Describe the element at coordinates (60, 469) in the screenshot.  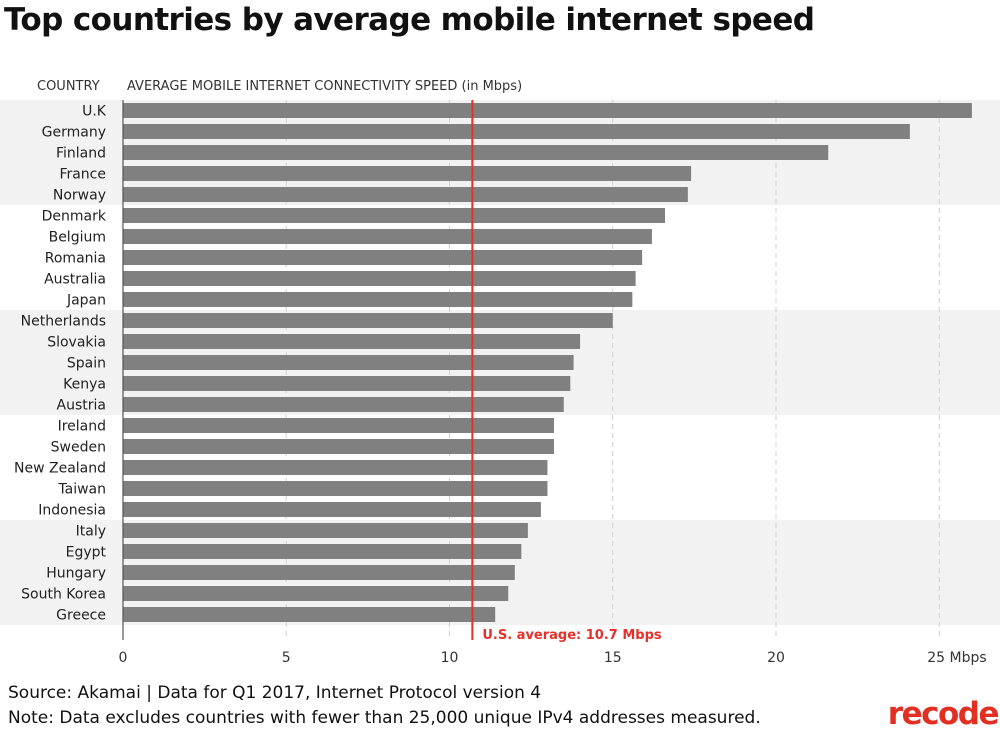
I see `country-label: New Zealand` at that location.